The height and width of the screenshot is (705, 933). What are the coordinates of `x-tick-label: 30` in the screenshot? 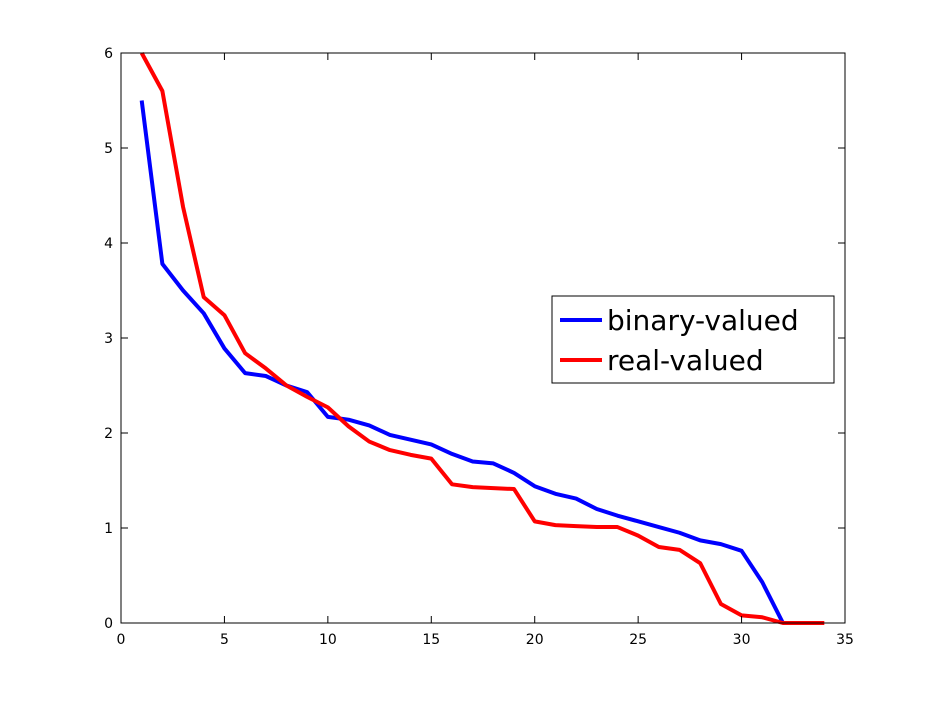 It's located at (742, 640).